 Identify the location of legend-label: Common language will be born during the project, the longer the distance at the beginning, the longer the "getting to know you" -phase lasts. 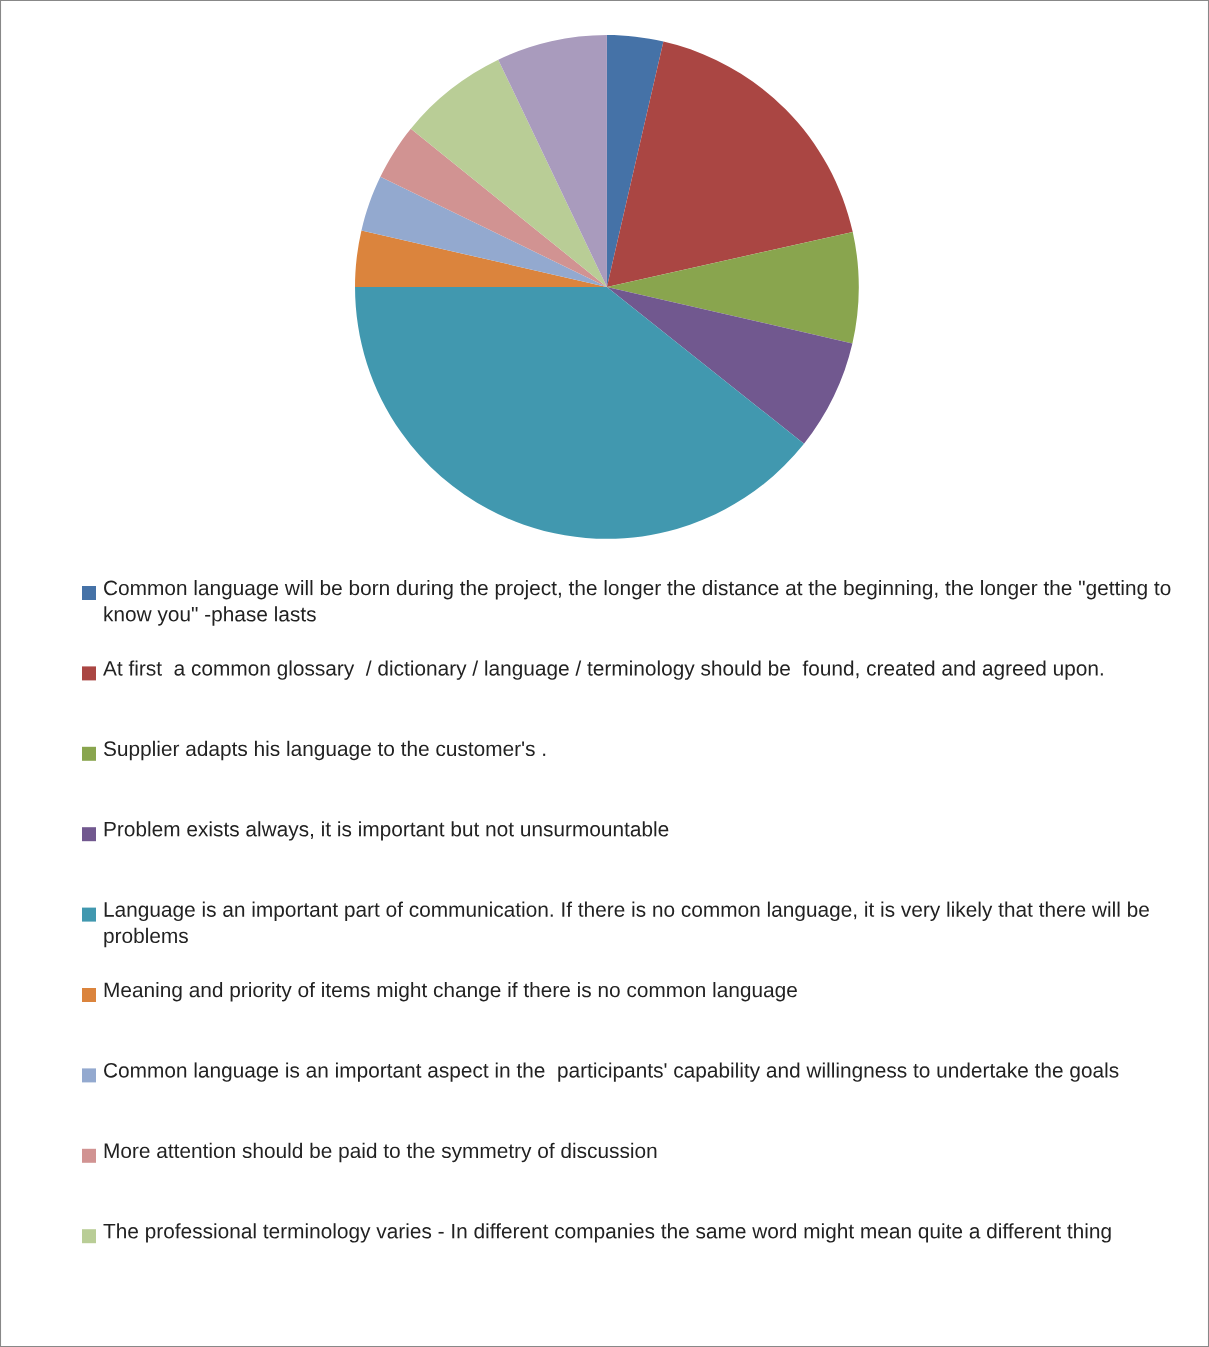
(637, 603).